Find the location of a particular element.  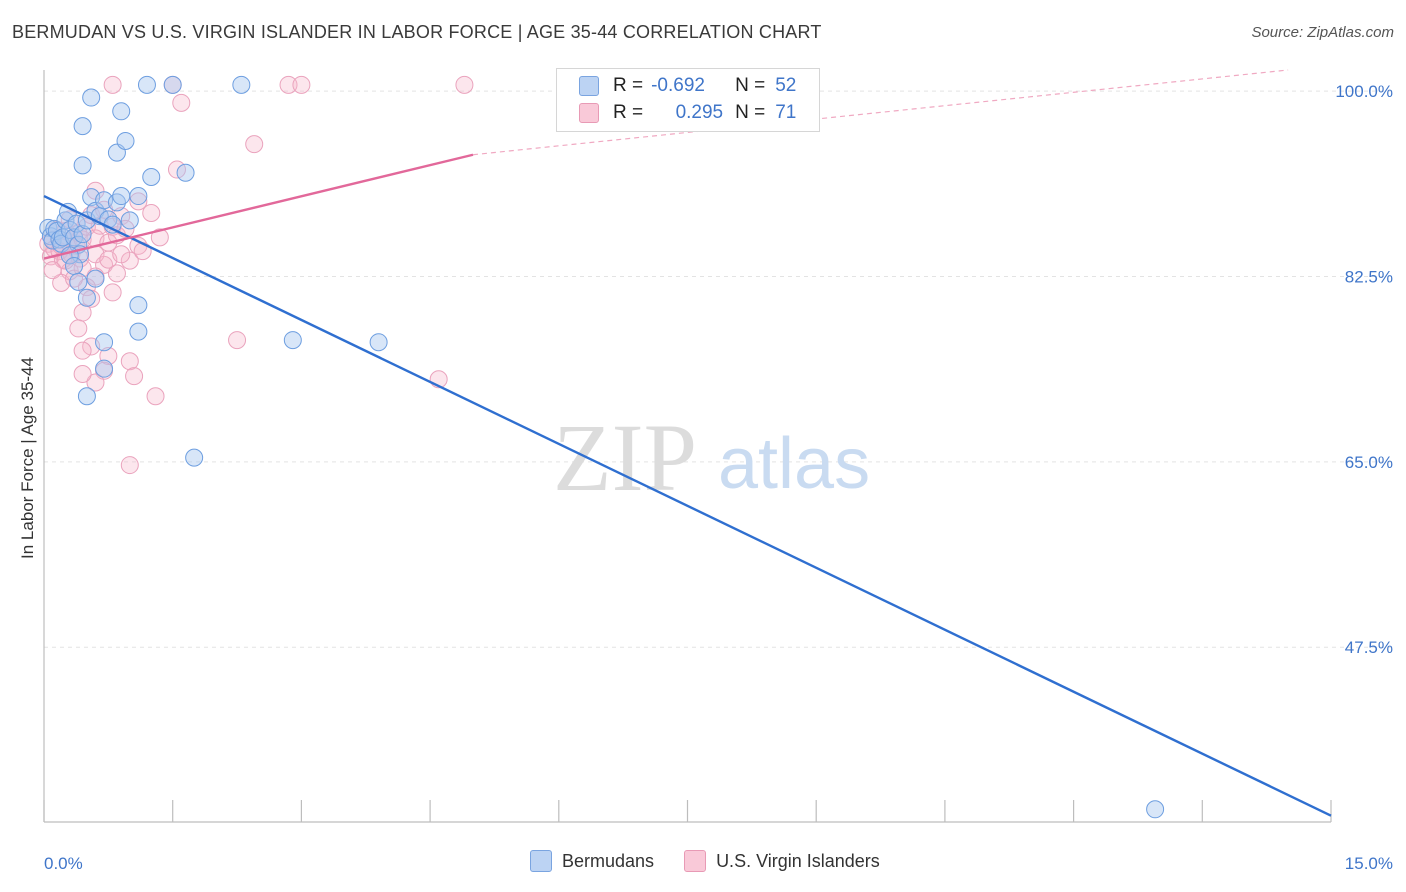

watermark: ZIP atlas is located at coordinates (711, 457).